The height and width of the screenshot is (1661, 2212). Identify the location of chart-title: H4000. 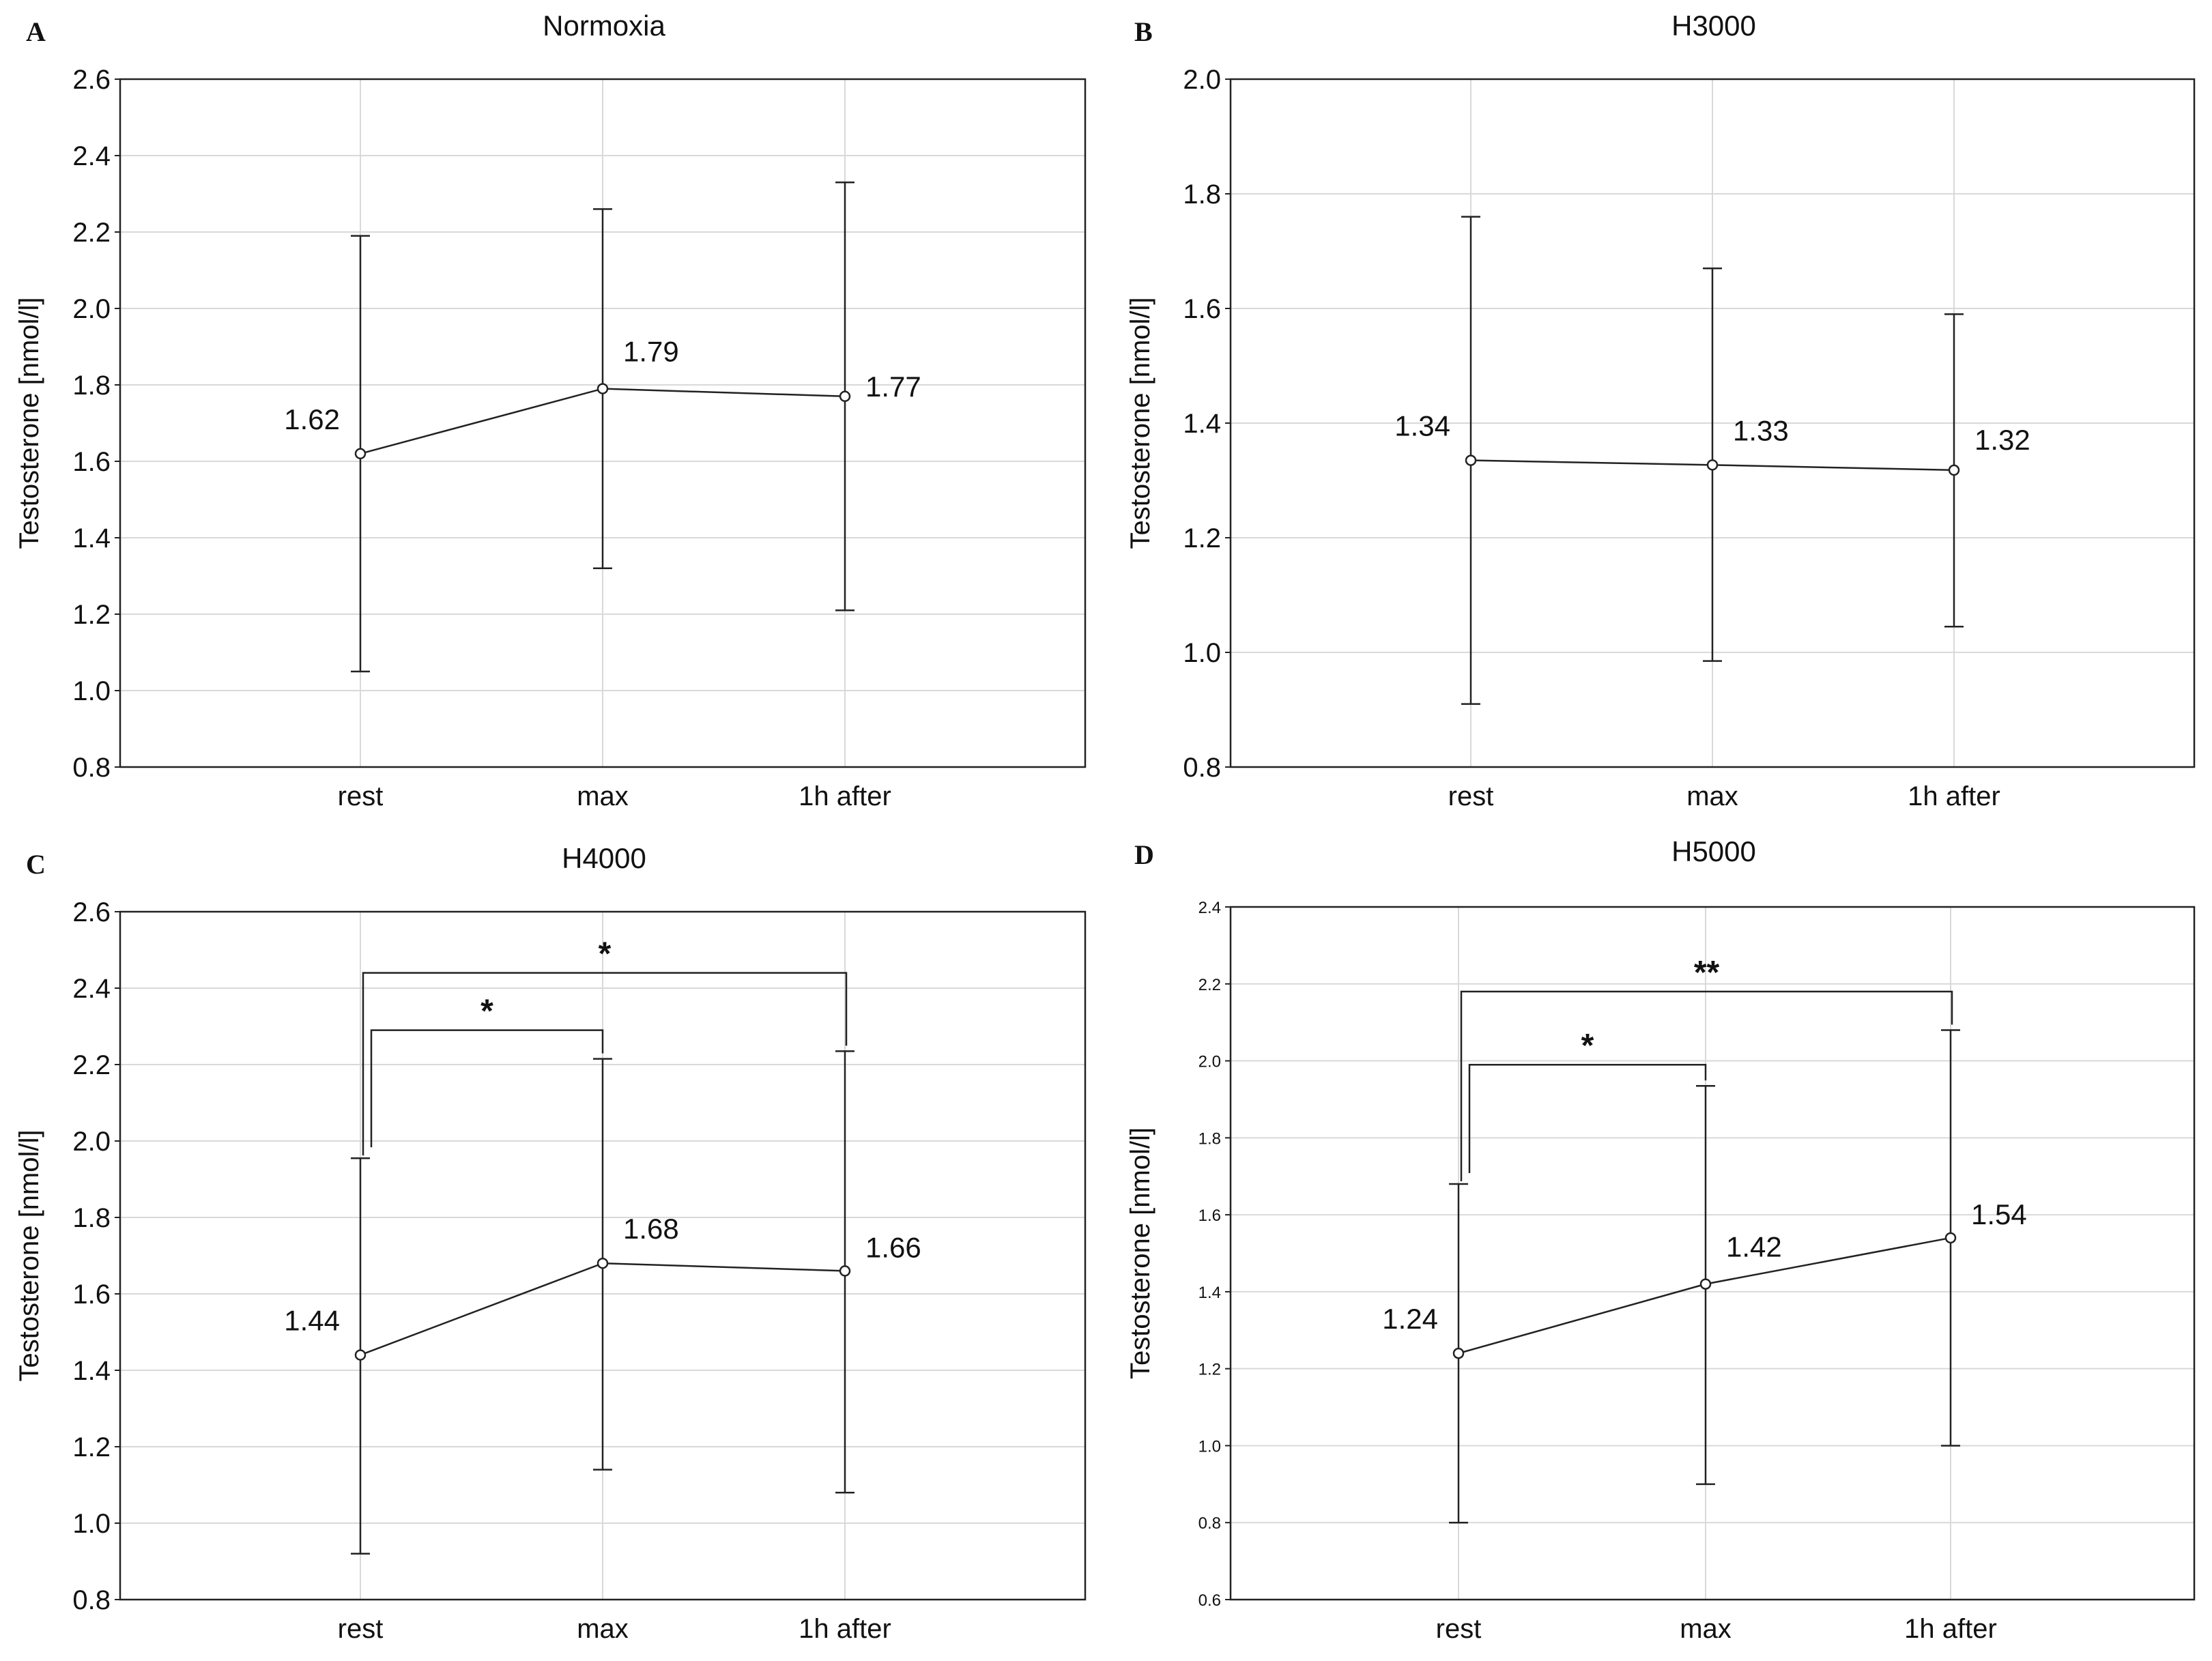
(604, 858).